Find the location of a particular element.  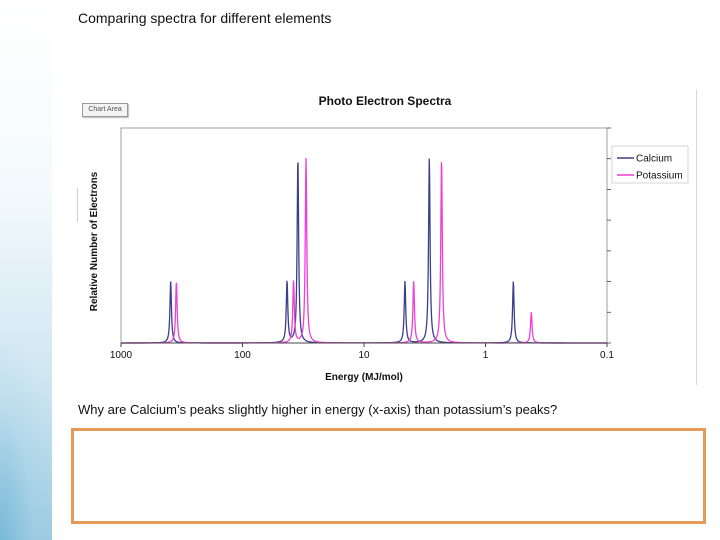

x-tick-label: 100 is located at coordinates (242, 355).